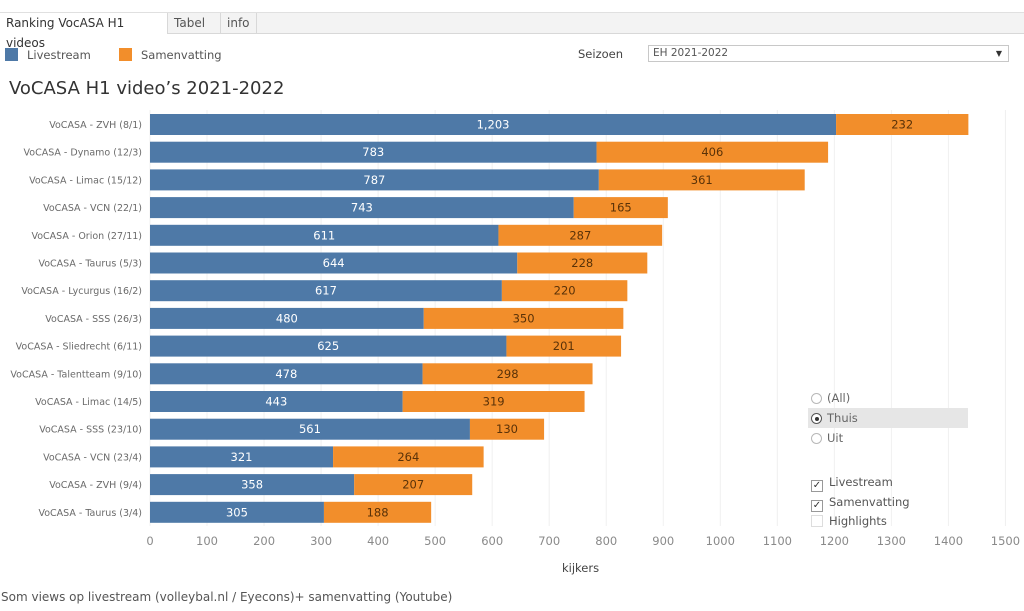  Describe the element at coordinates (125, 54) in the screenshot. I see `legend-swatch-samenvatting` at that location.